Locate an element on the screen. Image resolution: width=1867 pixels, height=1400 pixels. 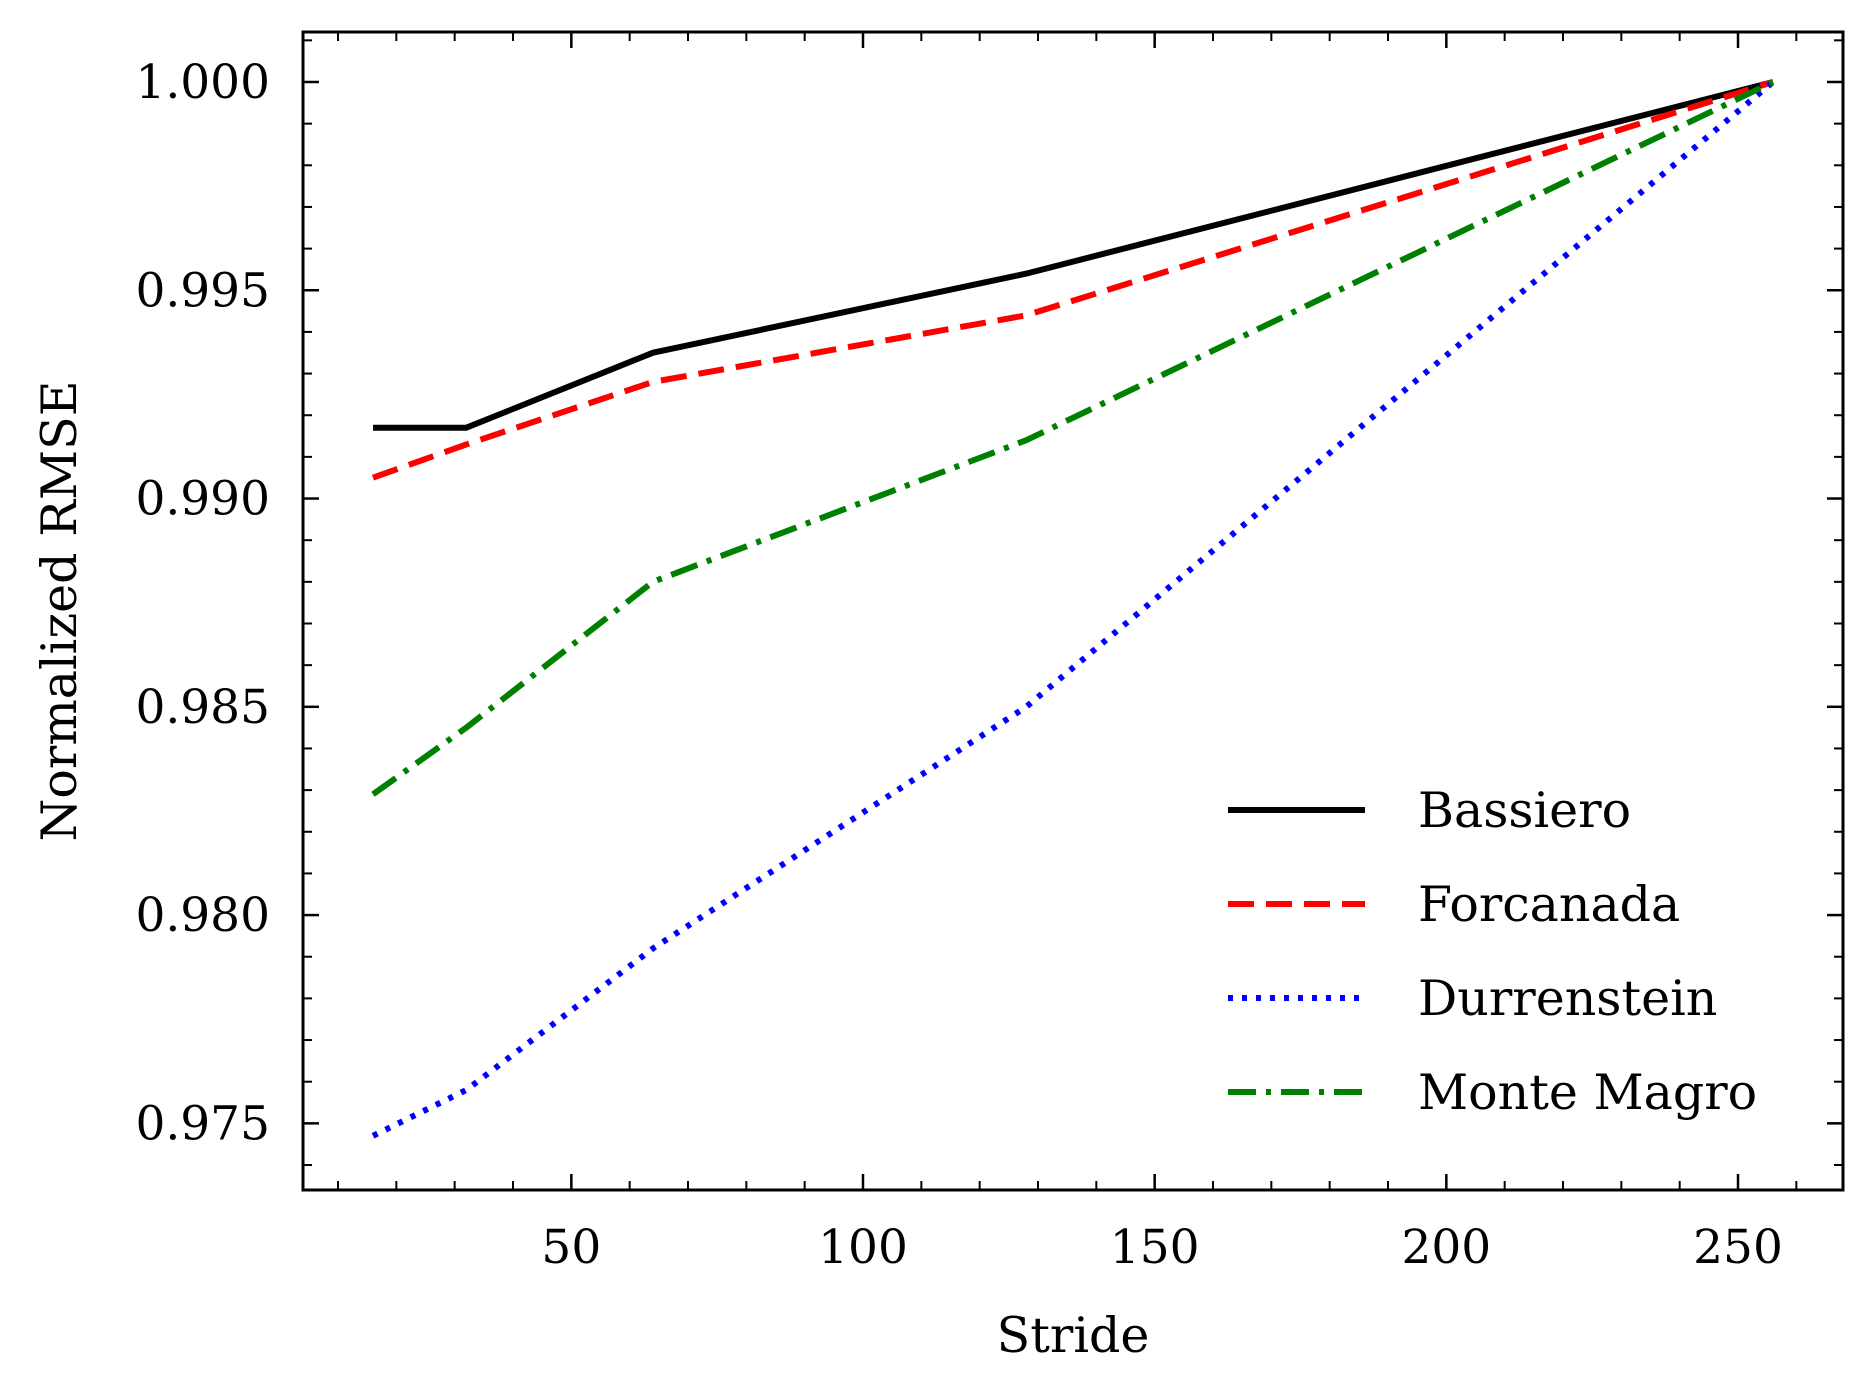
x-tick-label: 100 is located at coordinates (863, 1247).